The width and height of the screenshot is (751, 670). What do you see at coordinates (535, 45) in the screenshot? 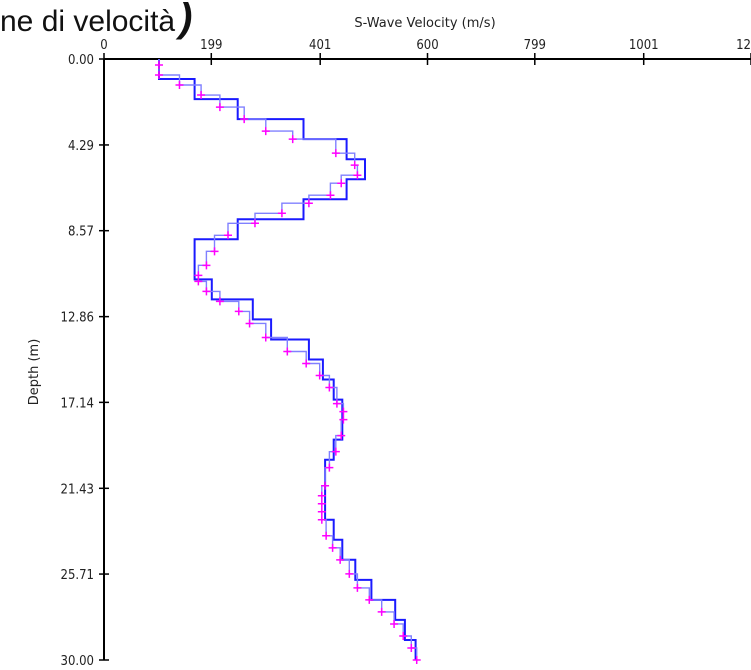
I see `x-tick-label: 799` at bounding box center [535, 45].